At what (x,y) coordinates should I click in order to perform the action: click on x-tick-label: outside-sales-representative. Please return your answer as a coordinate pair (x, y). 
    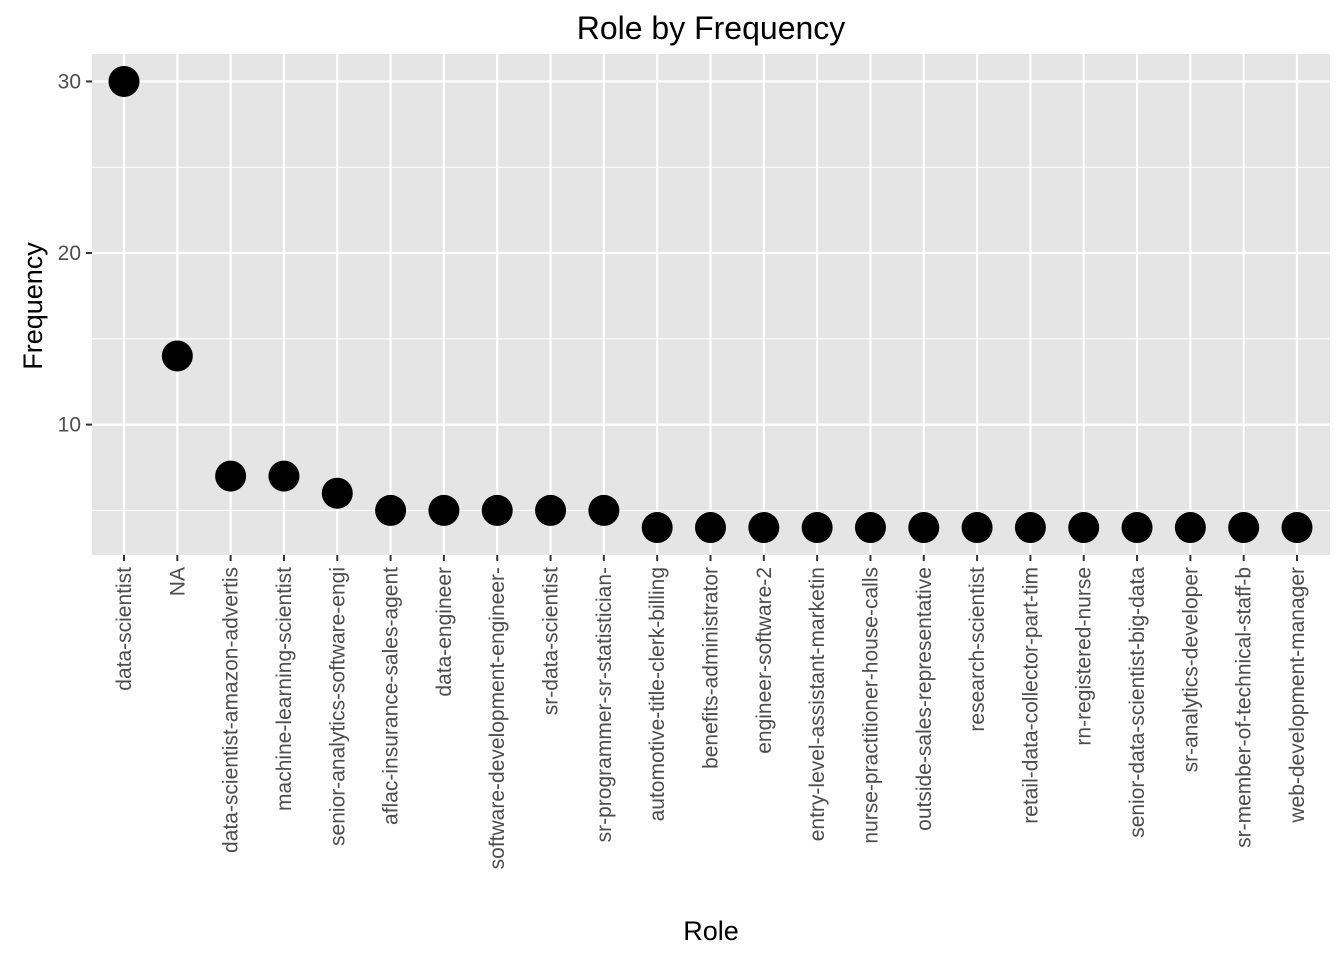
    Looking at the image, I should click on (924, 699).